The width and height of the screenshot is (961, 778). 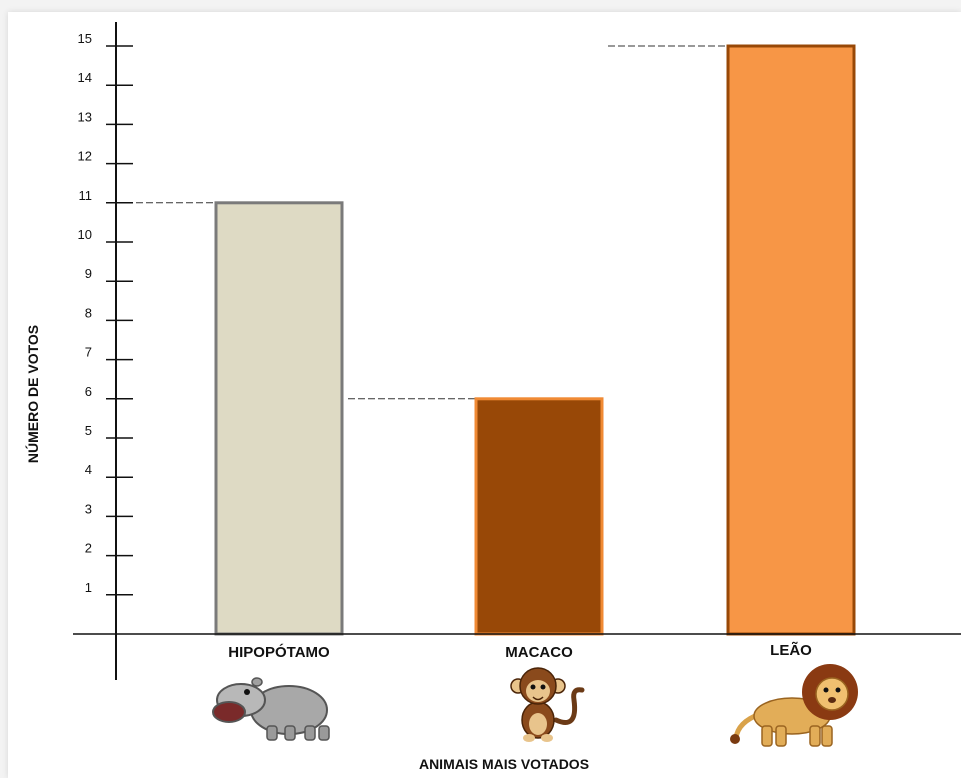 I want to click on y-tick-label: 10, so click(x=85, y=234).